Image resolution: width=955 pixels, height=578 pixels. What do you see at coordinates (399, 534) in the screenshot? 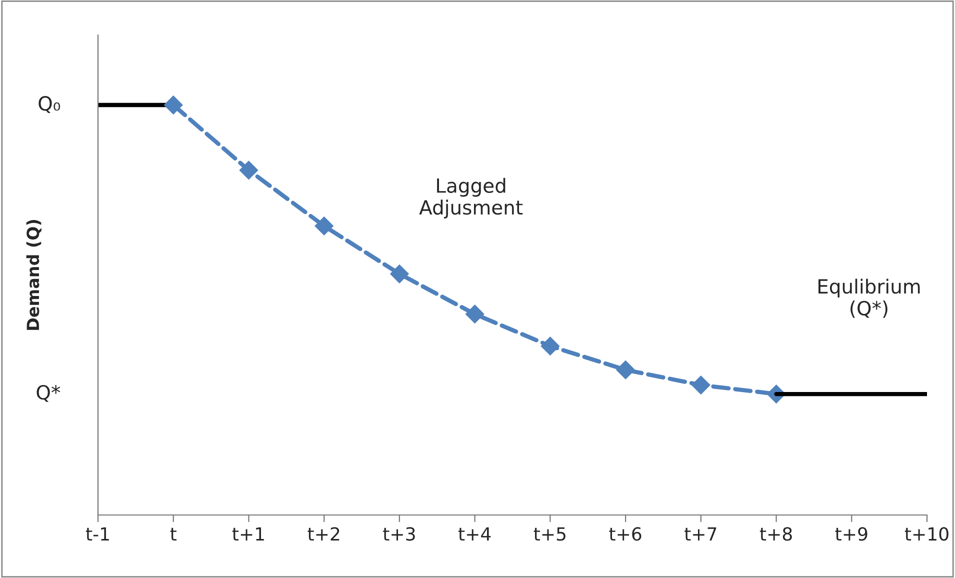
I see `x-tick-label: t+3` at bounding box center [399, 534].